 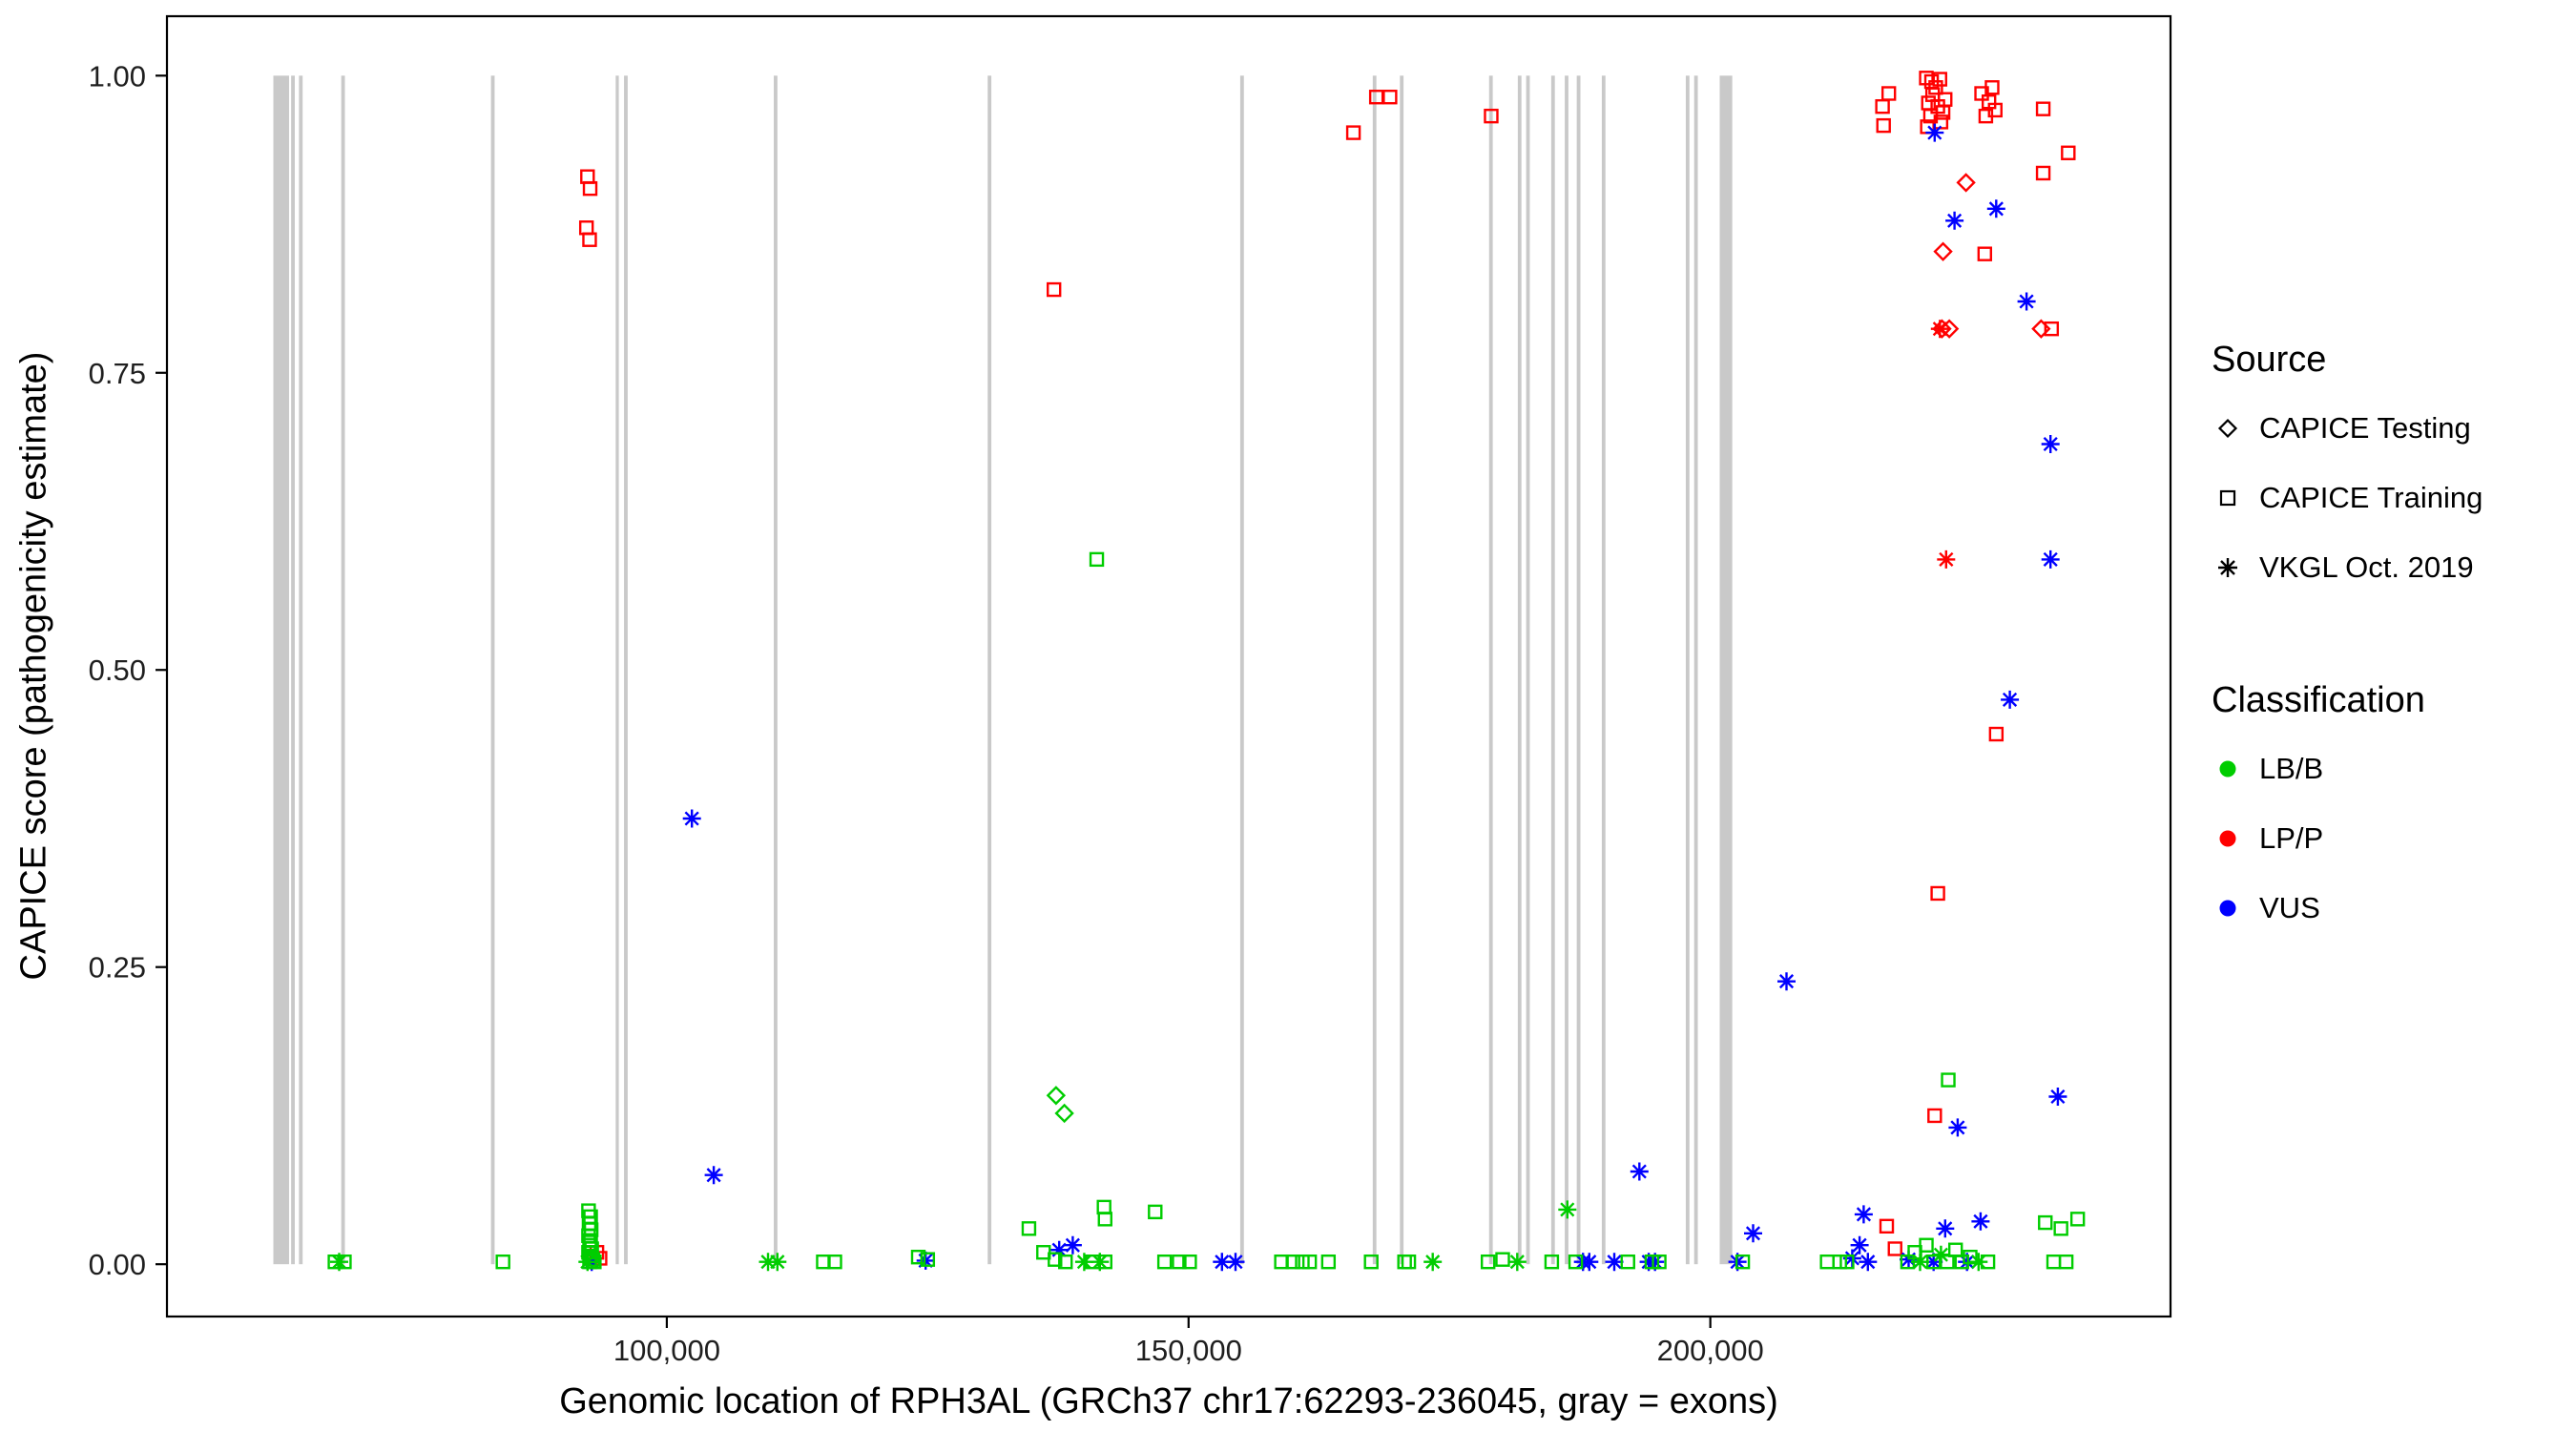 I want to click on legend-classification-title: Classification, so click(x=2318, y=700).